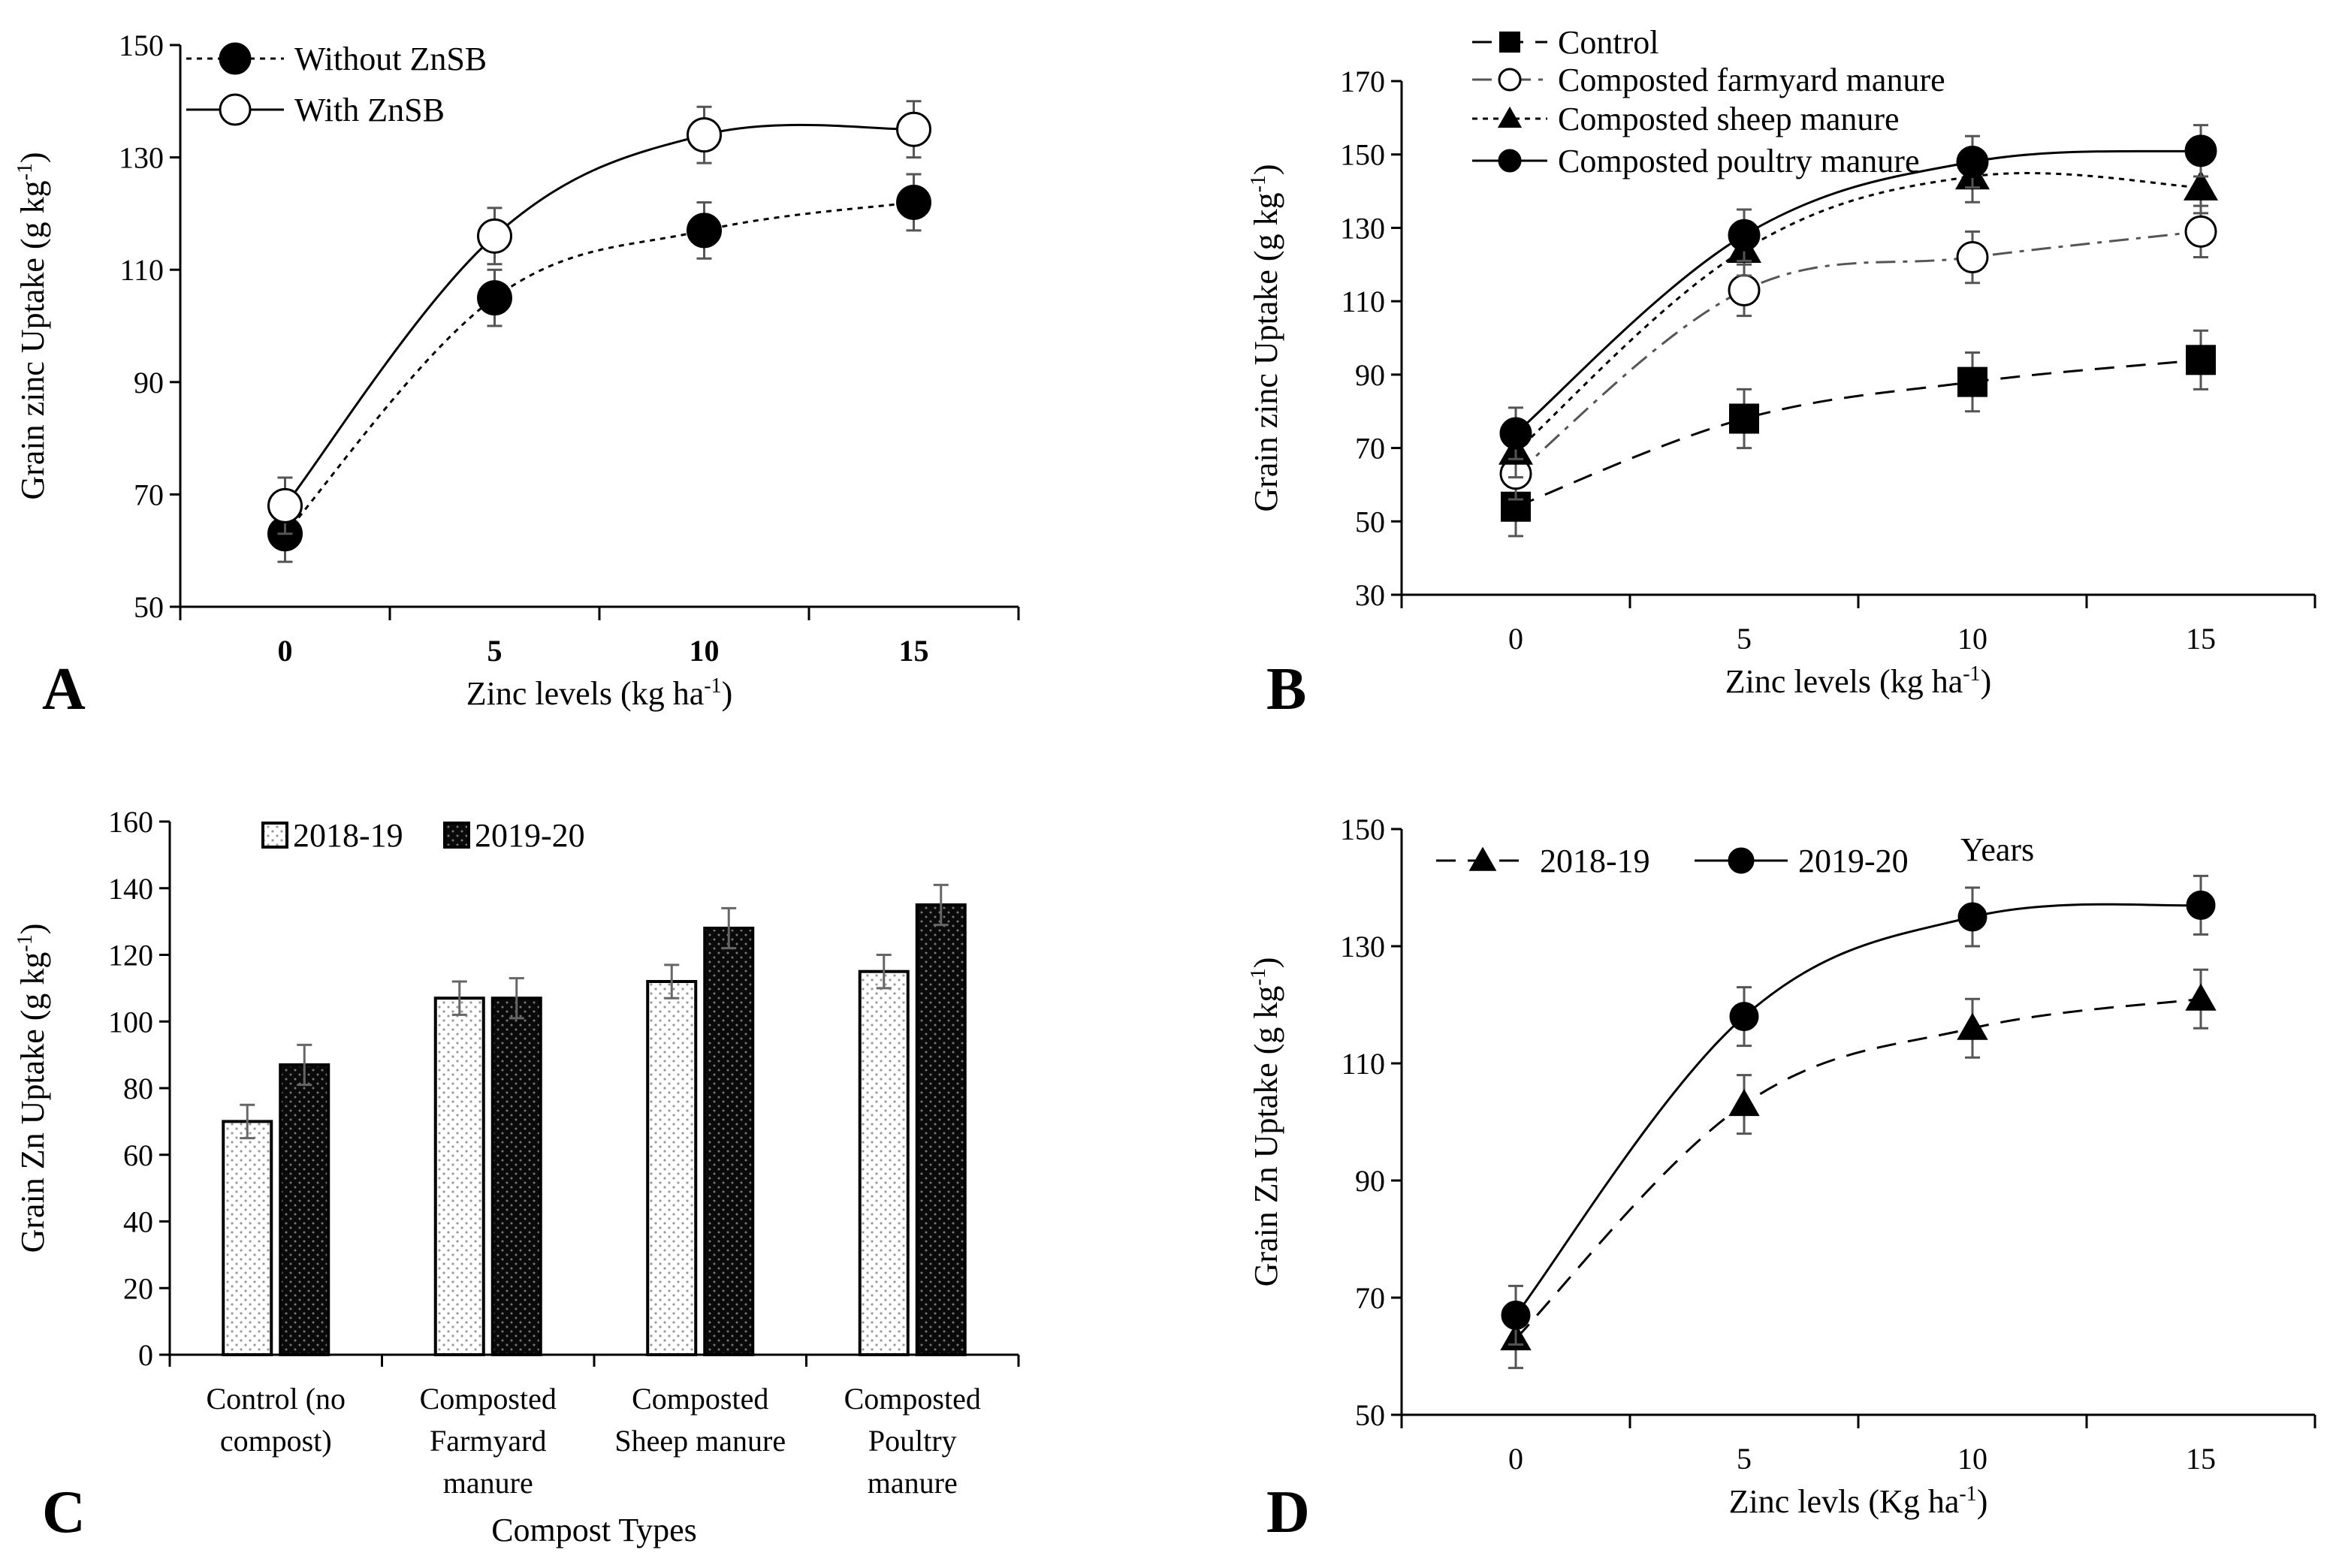 This screenshot has width=2336, height=1568. I want to click on panel-d-x-label-sup: -1, so click(1967, 1494).